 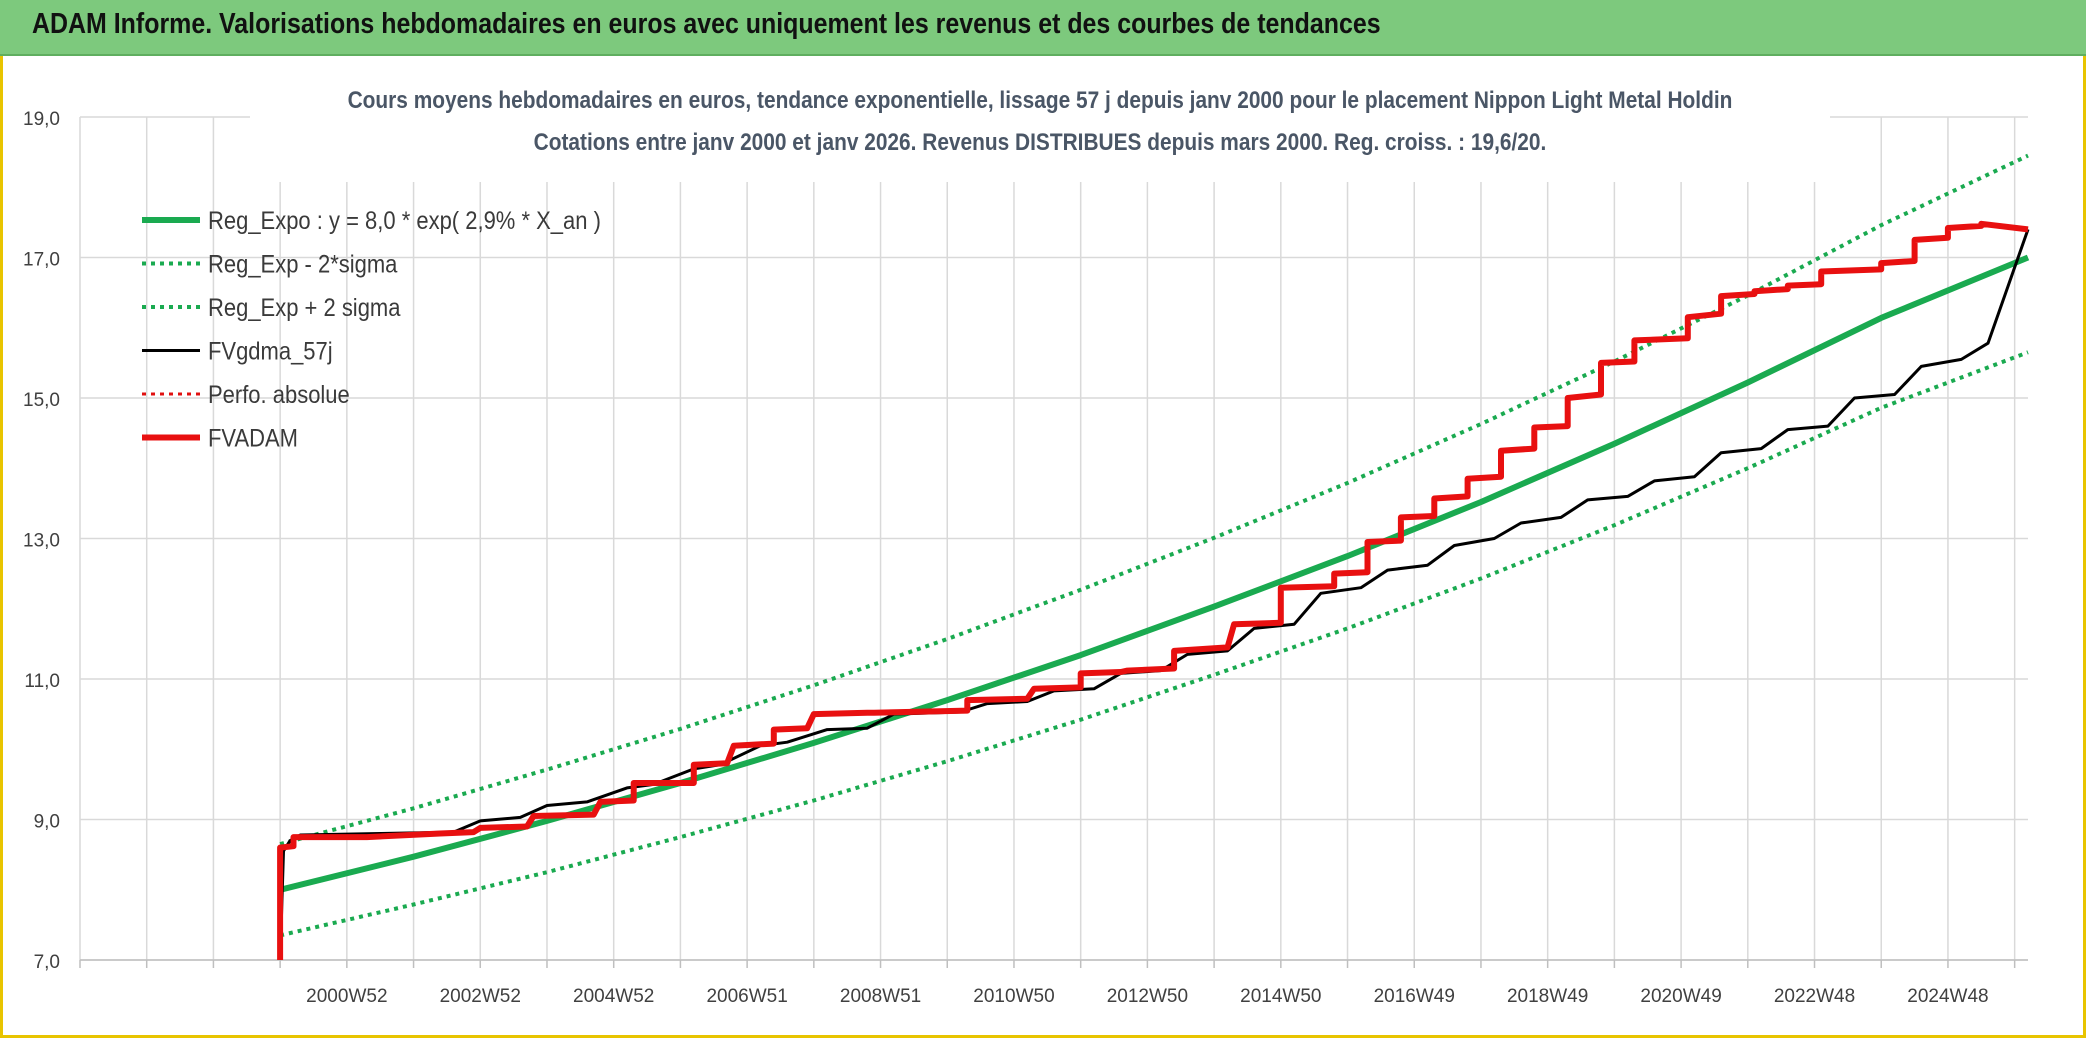 What do you see at coordinates (42, 681) in the screenshot?
I see `y-tick-label: 11,0` at bounding box center [42, 681].